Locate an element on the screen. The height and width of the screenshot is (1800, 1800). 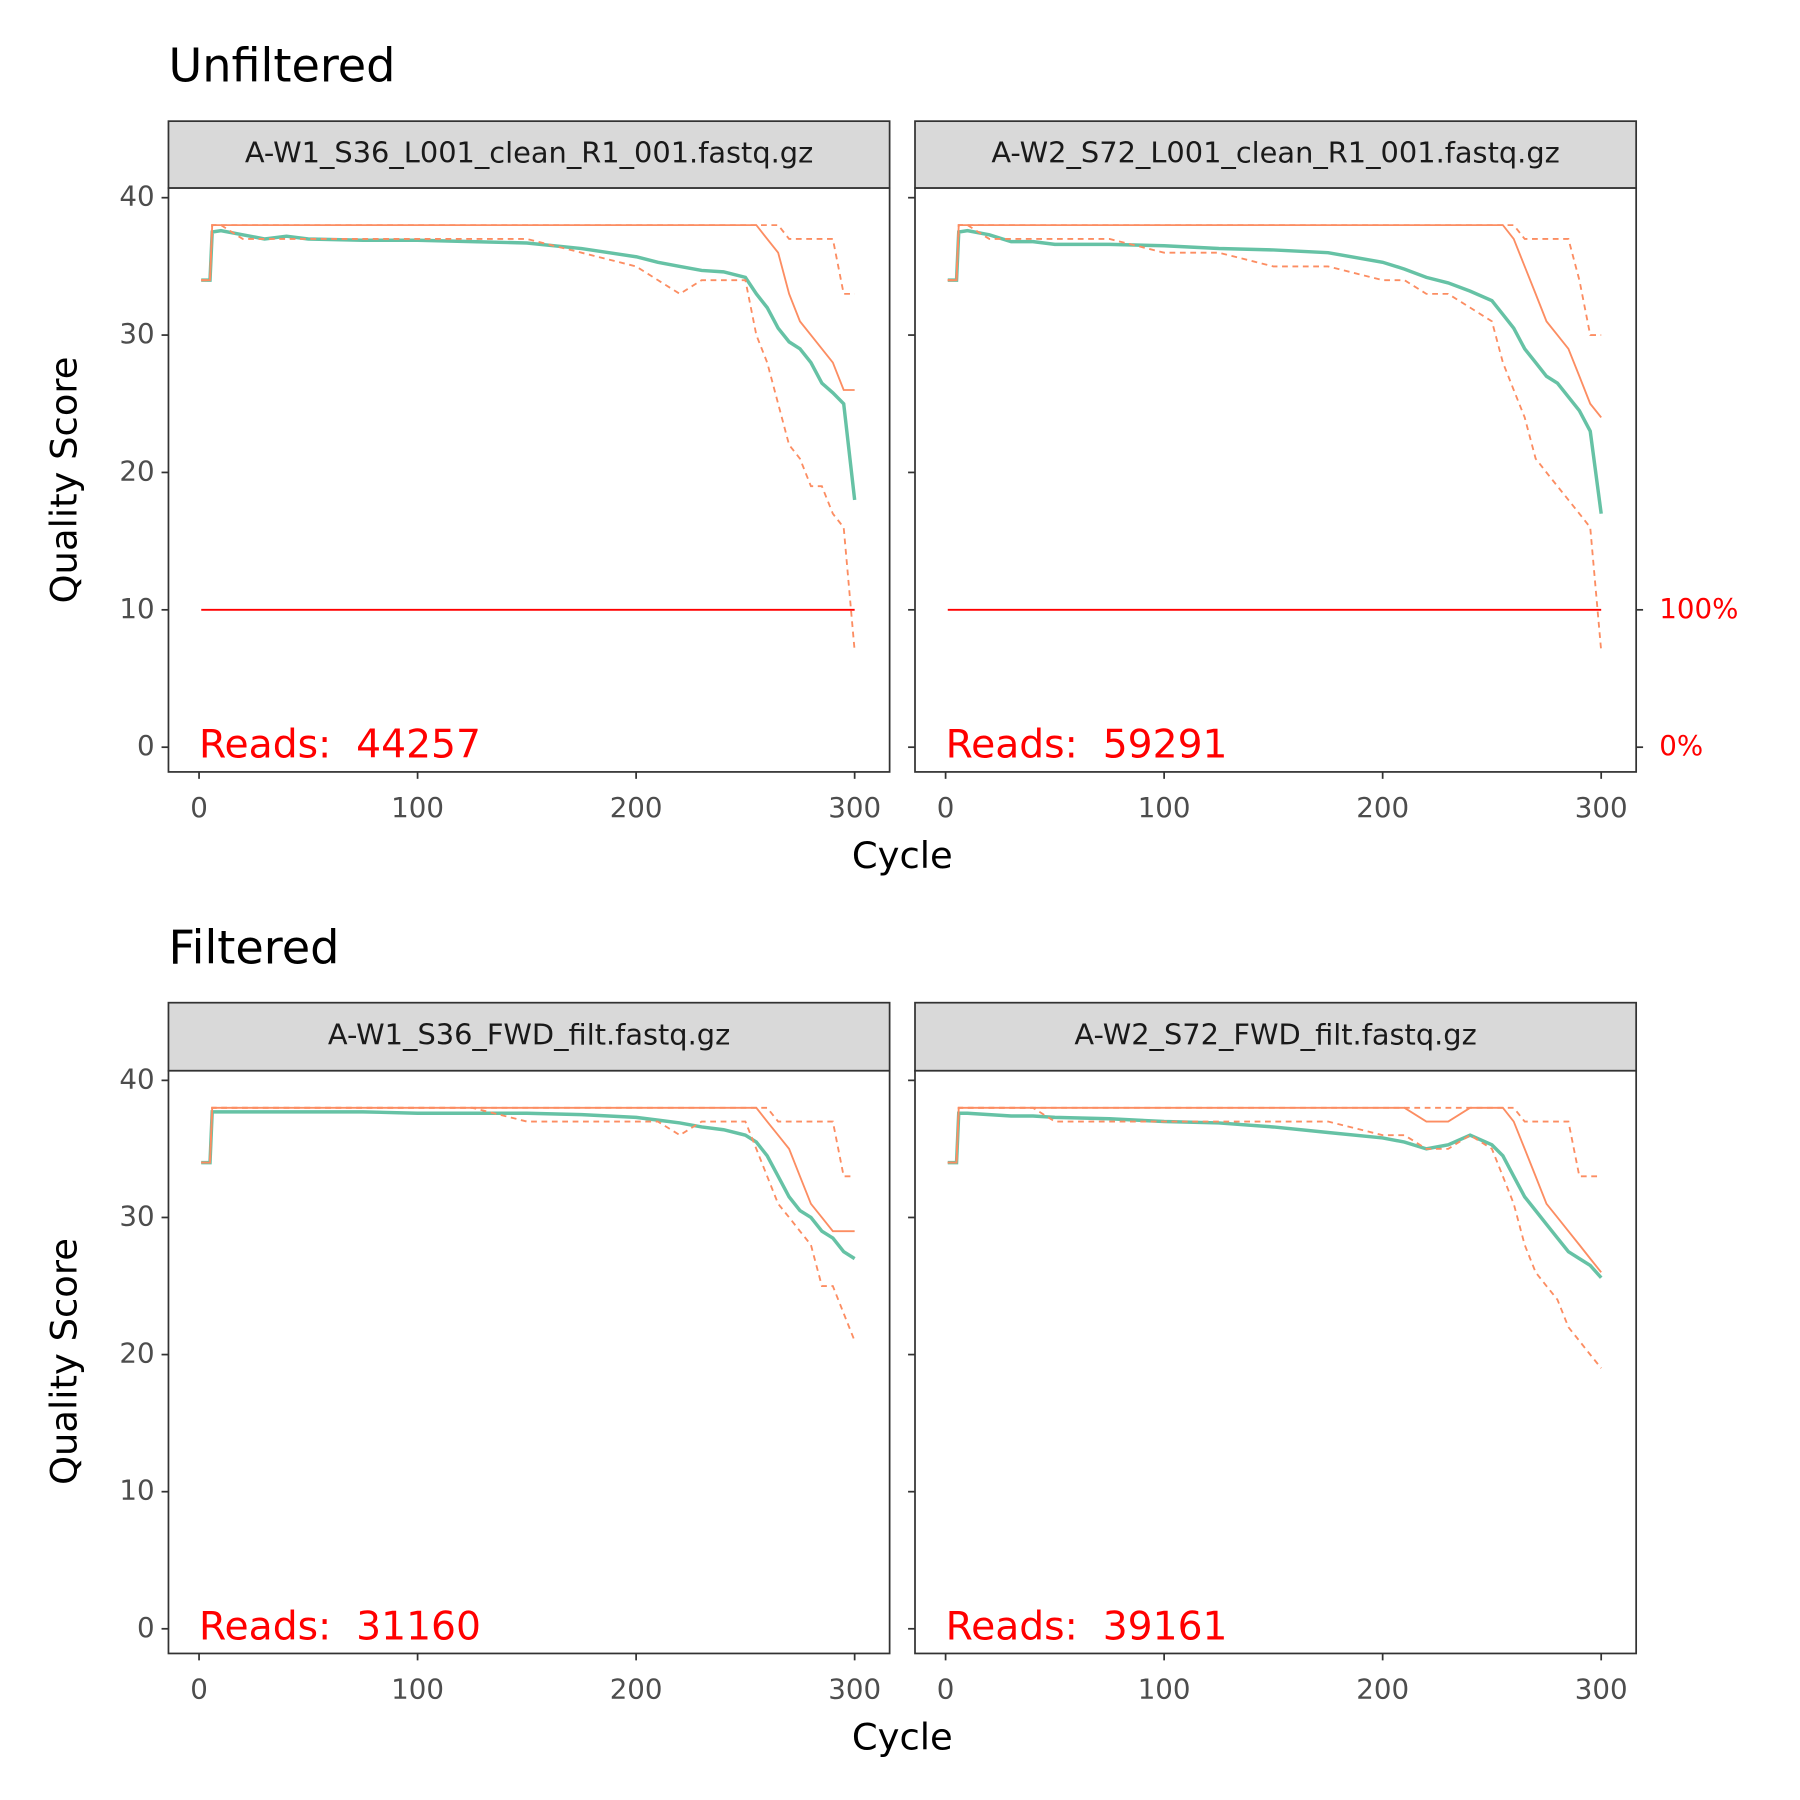
reads-annotation: Reads: 31160 is located at coordinates (340, 1626).